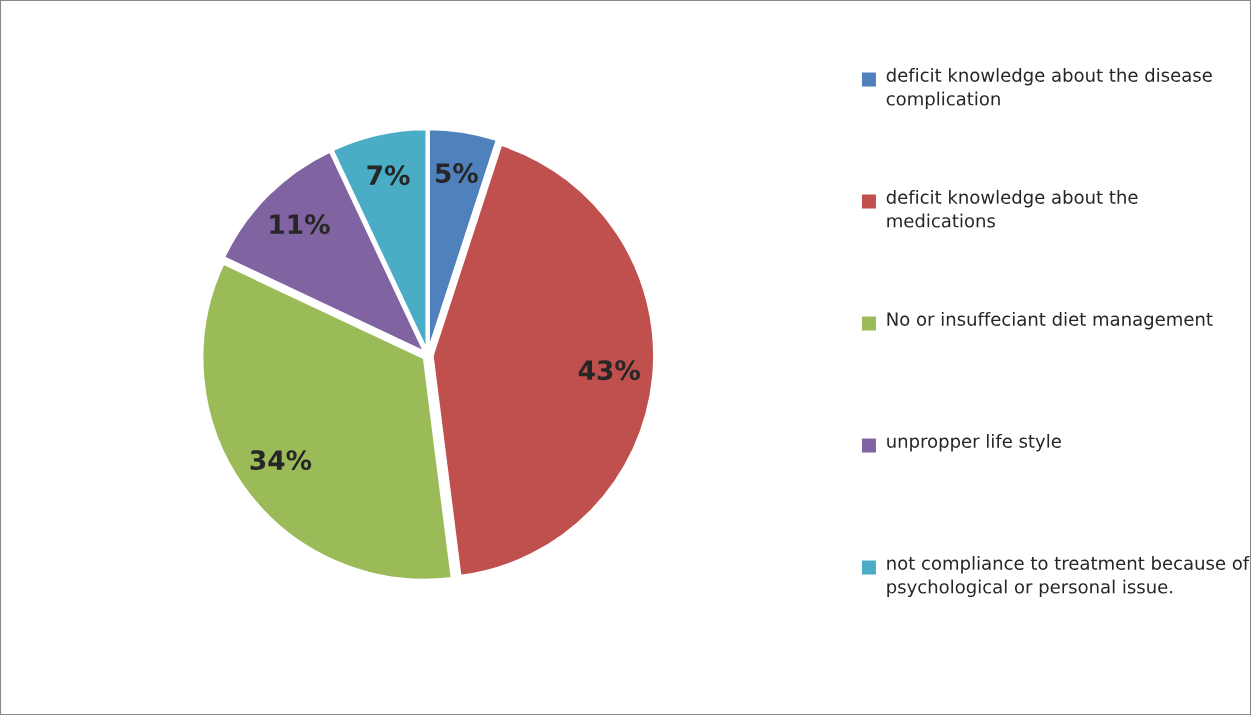 Image resolution: width=1251 pixels, height=715 pixels. Describe the element at coordinates (609, 370) in the screenshot. I see `data-label: 43%` at that location.